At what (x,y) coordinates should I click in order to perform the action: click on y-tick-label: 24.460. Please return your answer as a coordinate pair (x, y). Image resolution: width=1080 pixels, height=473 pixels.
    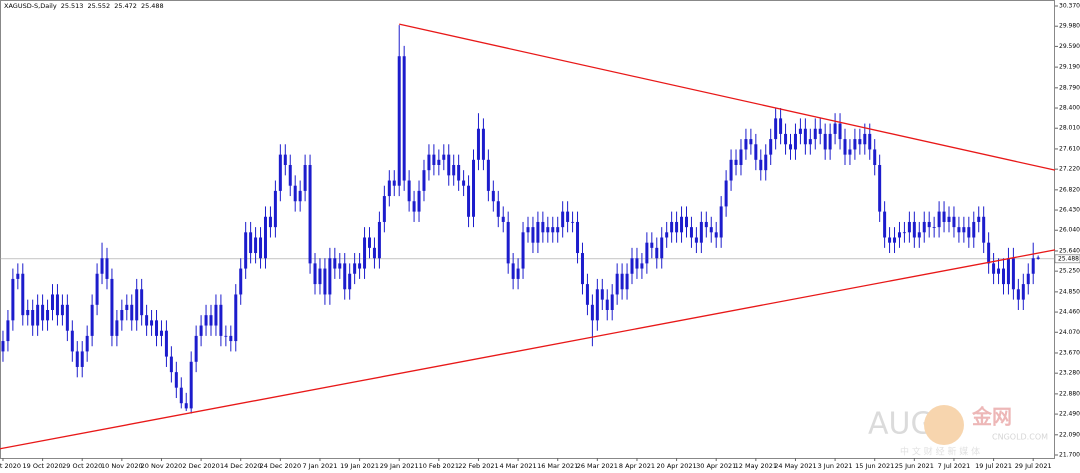
    Looking at the image, I should click on (1069, 312).